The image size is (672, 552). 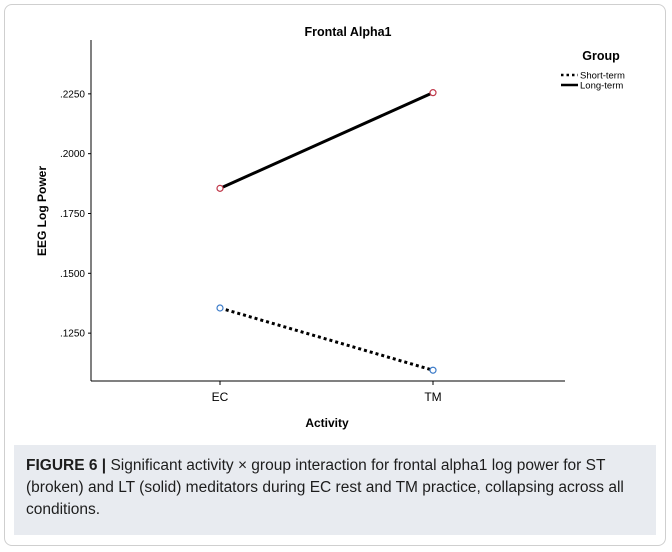 I want to click on y-tick-label: .1500, so click(x=72, y=274).